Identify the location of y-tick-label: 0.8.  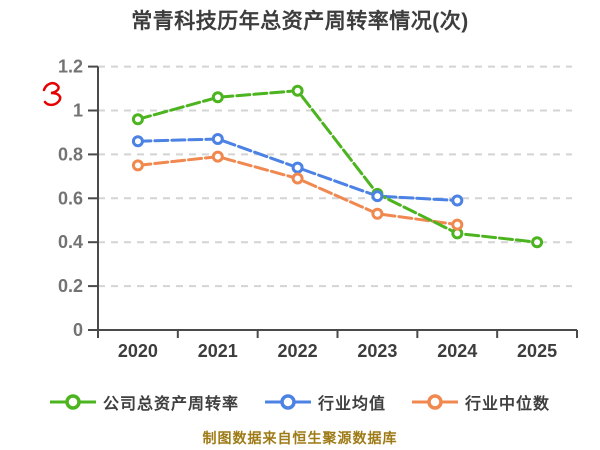
(70, 154).